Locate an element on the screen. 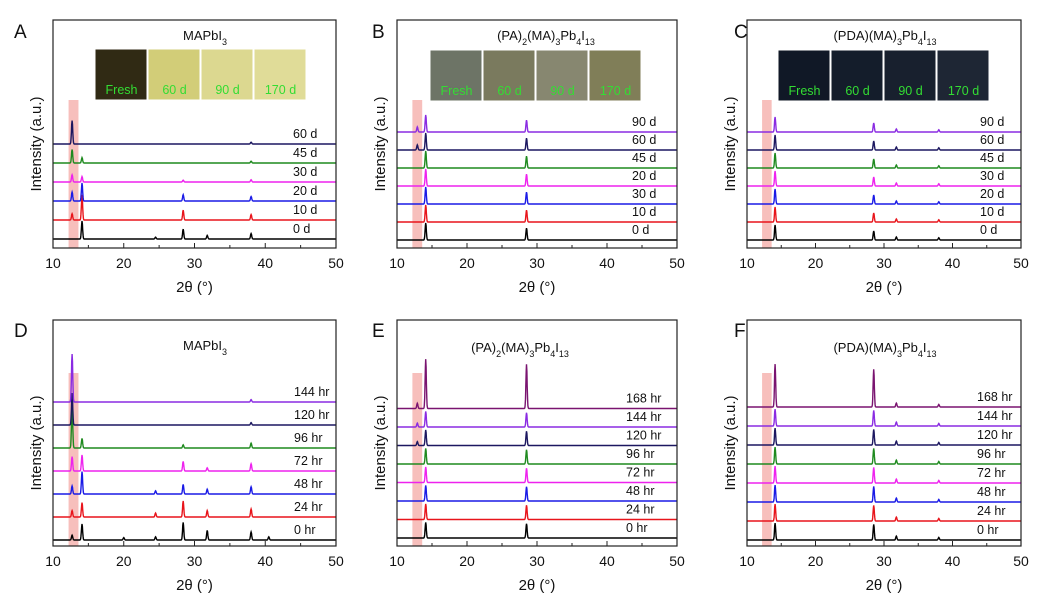 Image resolution: width=1039 pixels, height=609 pixels. panel-title: (PA)2(MA)3Pb4I13 is located at coordinates (546, 37).